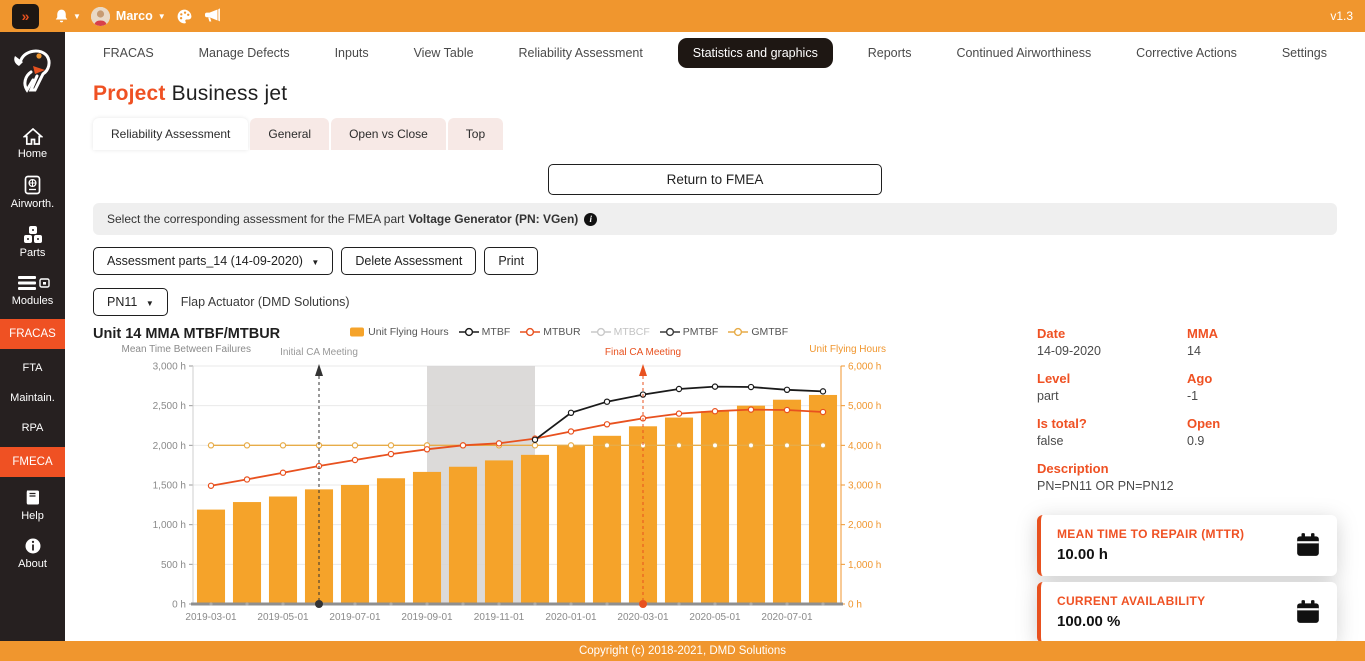 This screenshot has width=1365, height=661. Describe the element at coordinates (1187, 545) in the screenshot. I see `mttr-card: MEAN TIME TO REPAIR (MTTR) 10.00 h` at that location.